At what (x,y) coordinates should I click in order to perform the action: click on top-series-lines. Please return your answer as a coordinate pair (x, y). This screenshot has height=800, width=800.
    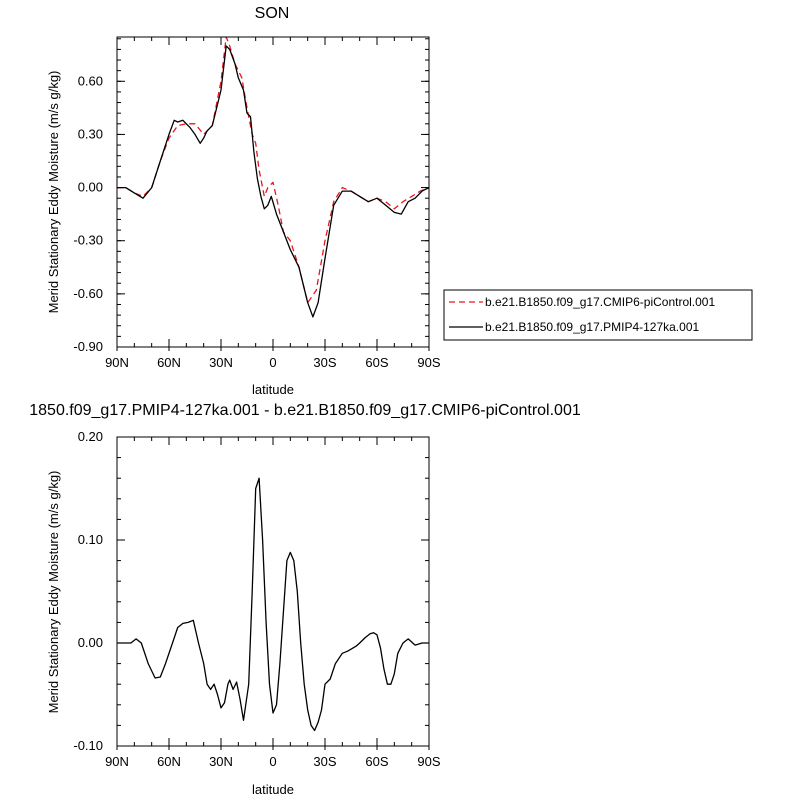
    Looking at the image, I should click on (273, 177).